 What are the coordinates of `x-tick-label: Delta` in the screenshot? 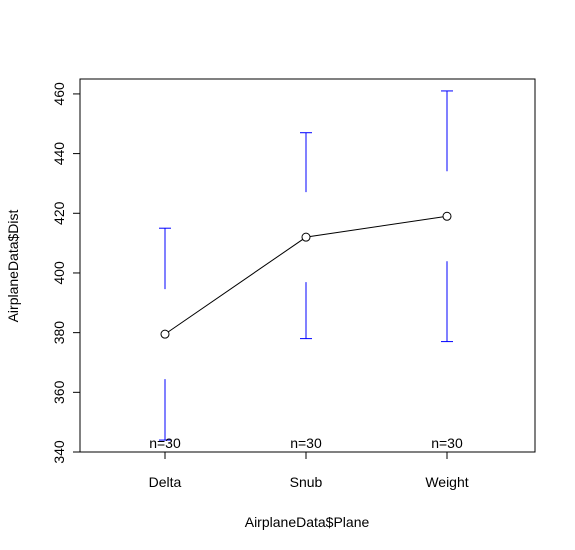 It's located at (165, 482).